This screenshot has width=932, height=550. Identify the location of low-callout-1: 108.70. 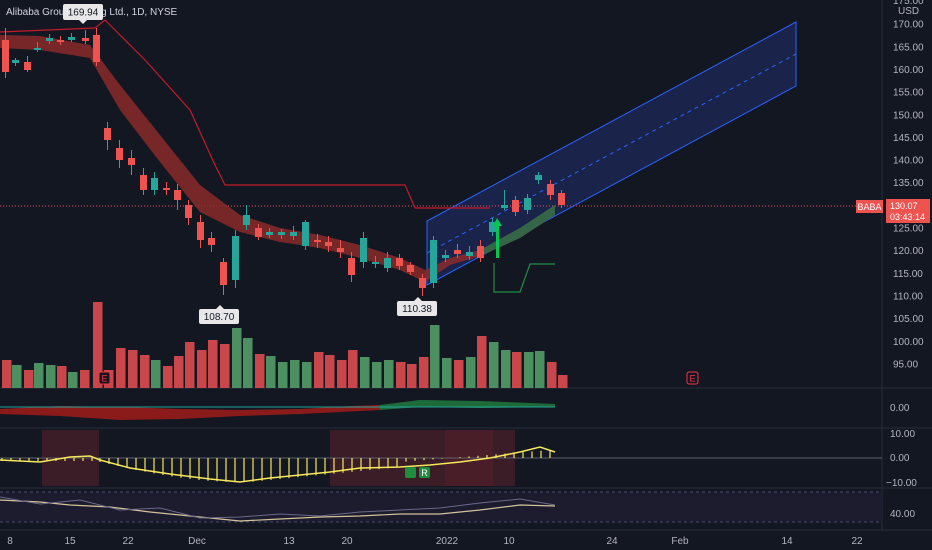
(219, 314).